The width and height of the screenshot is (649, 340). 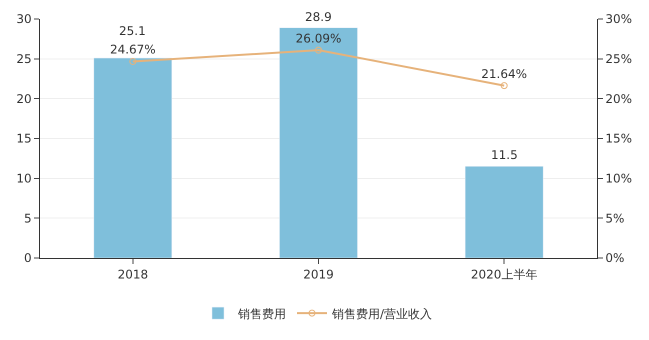 I want to click on legend-label: 销售费用, so click(x=261, y=313).